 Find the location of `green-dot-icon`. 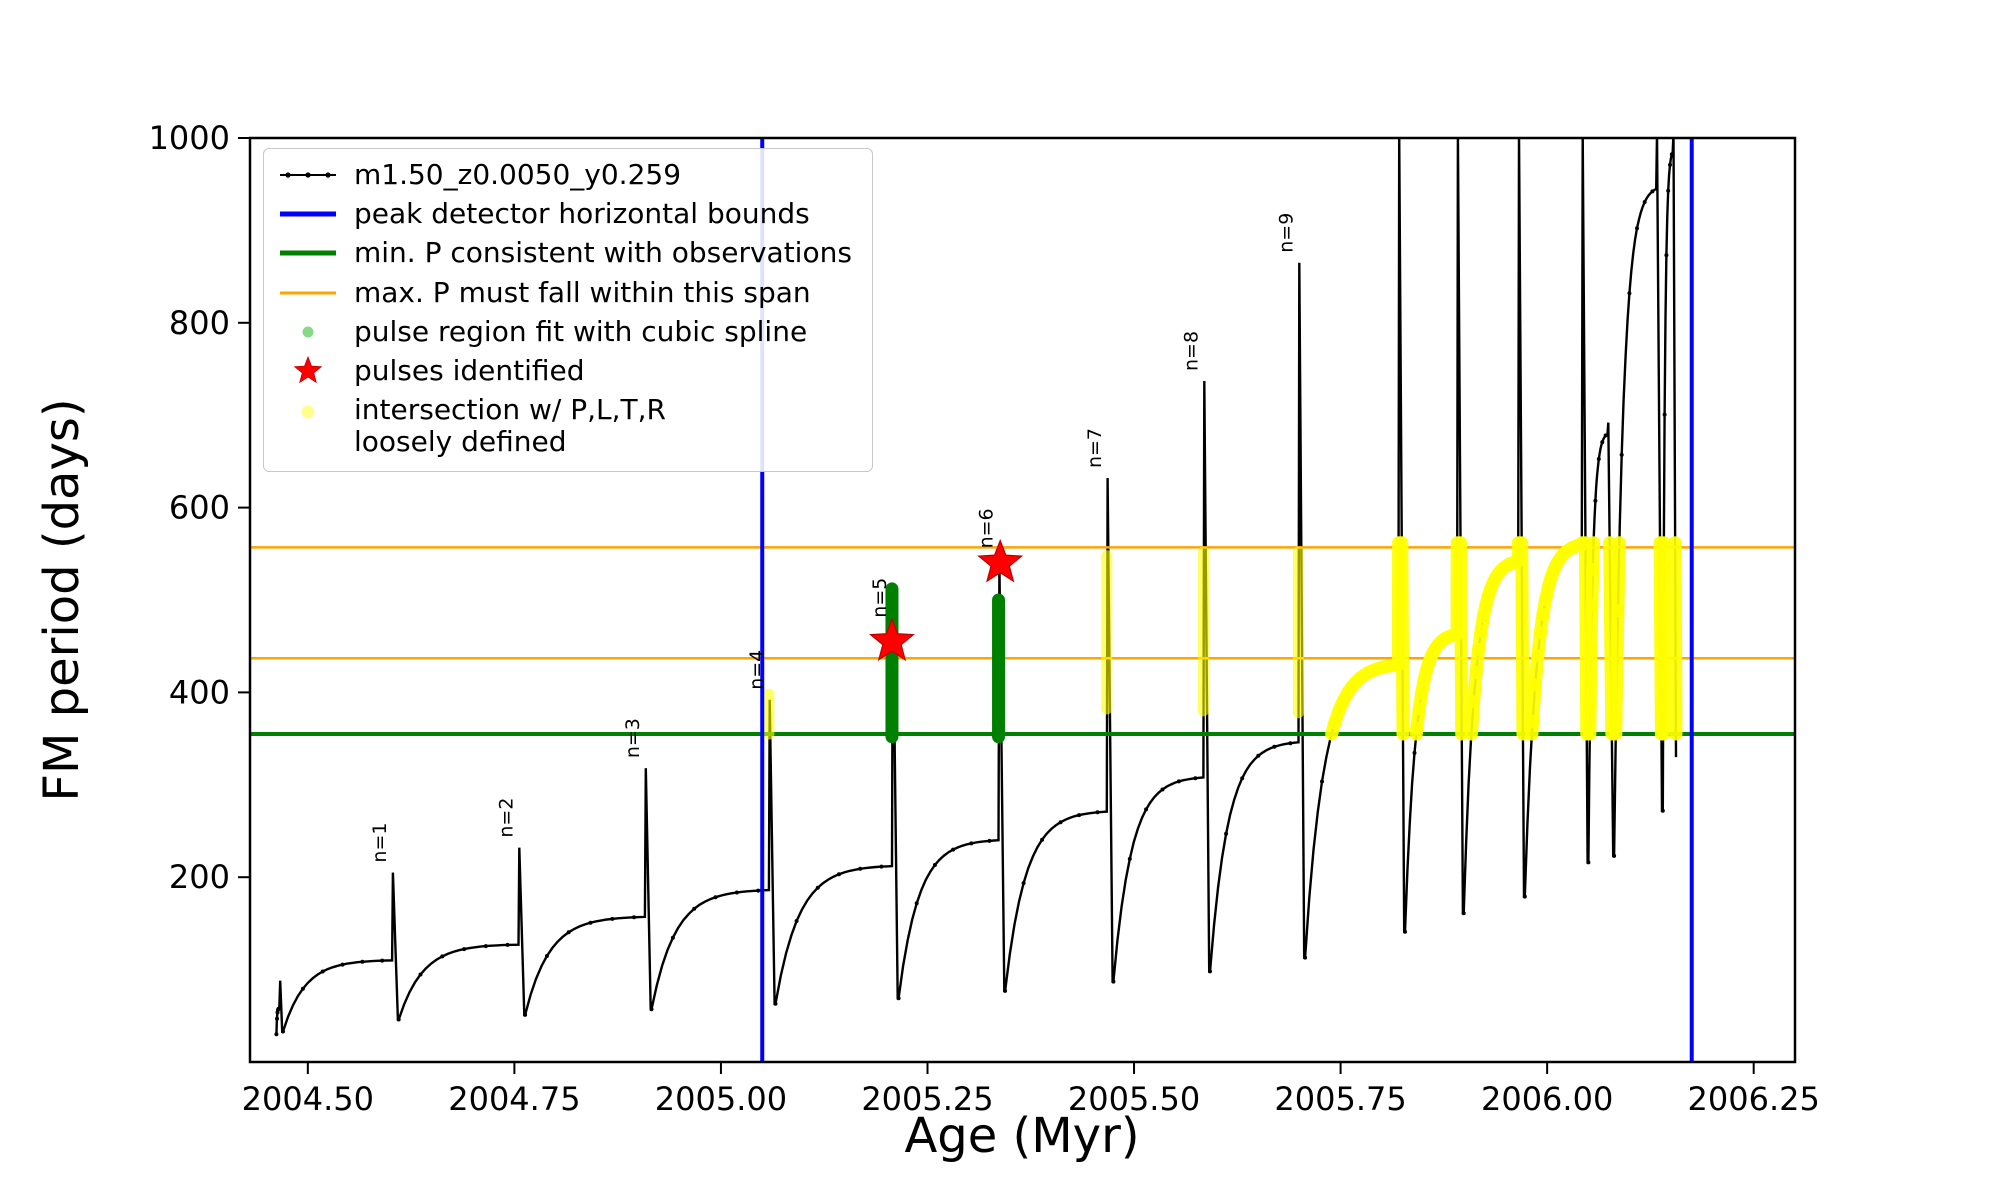

green-dot-icon is located at coordinates (308, 332).